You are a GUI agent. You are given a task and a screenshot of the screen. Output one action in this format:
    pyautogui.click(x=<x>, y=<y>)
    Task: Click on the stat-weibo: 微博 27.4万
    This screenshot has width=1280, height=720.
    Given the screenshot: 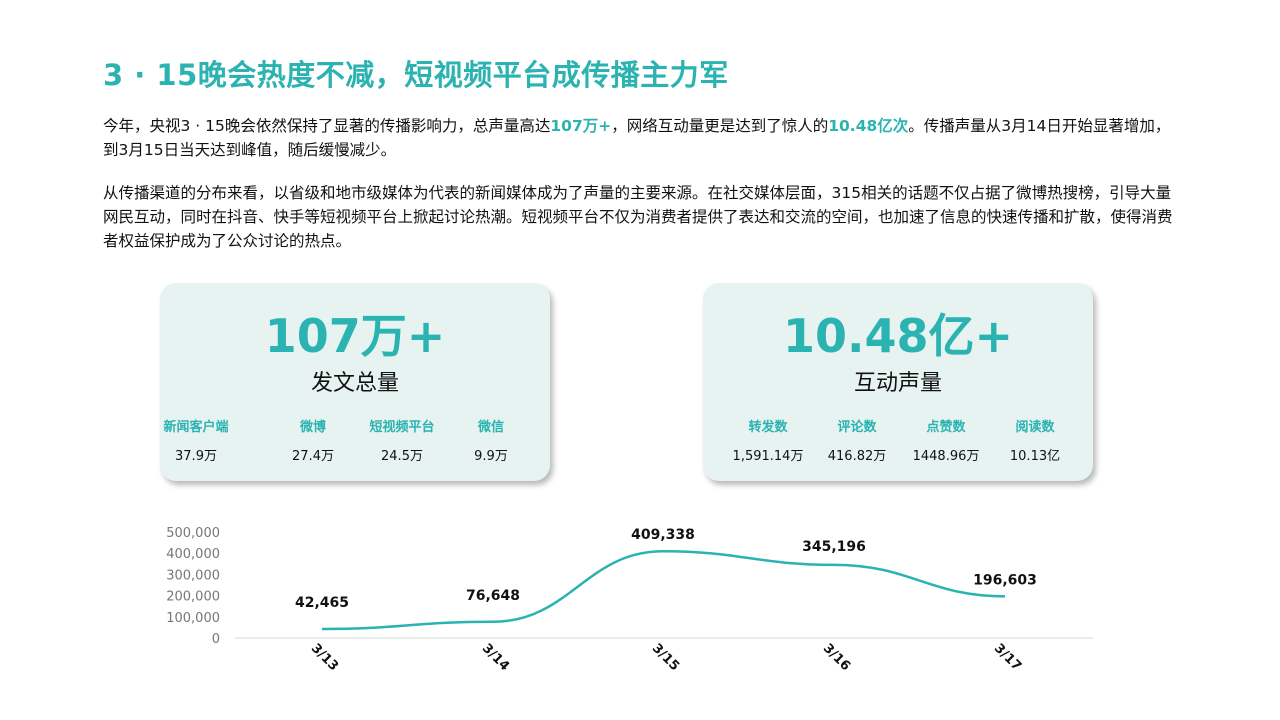 What is the action you would take?
    pyautogui.click(x=313, y=440)
    